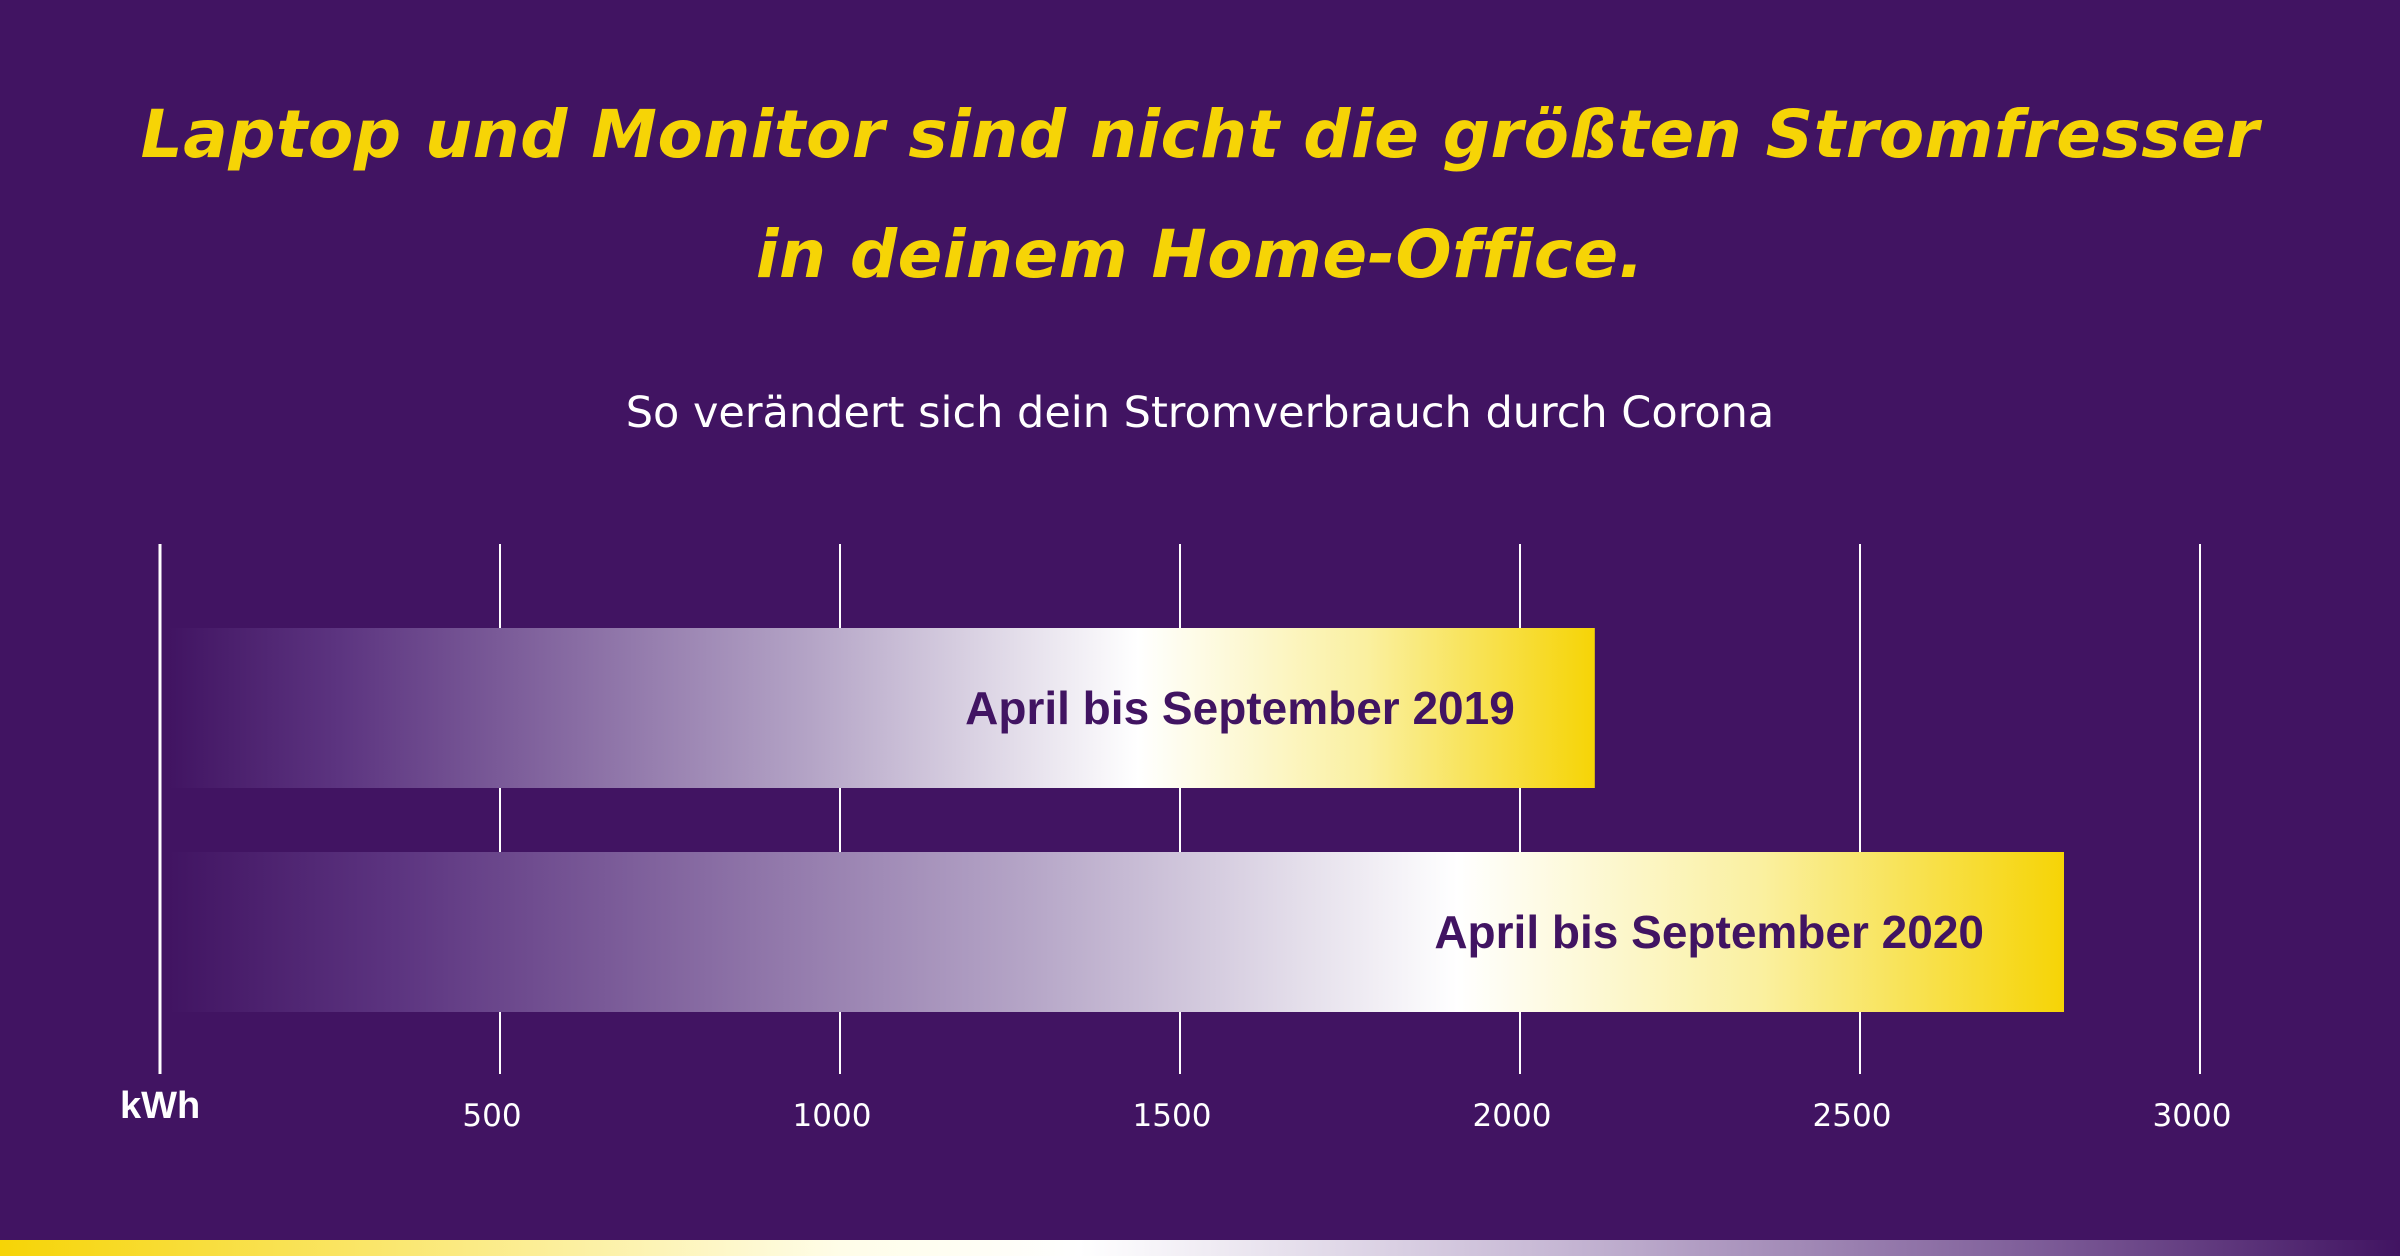  I want to click on bar-label: April bis September 2020, so click(1709, 932).